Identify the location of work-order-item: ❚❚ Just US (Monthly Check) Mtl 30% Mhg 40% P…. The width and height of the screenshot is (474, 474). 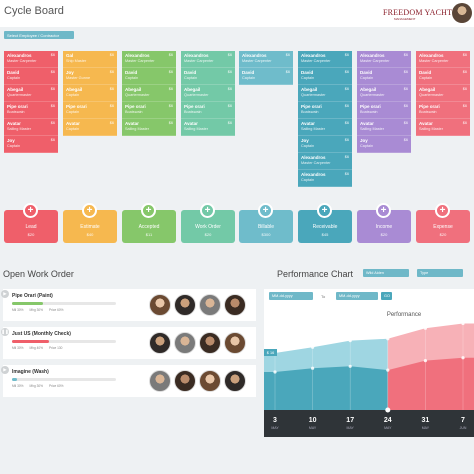
(128, 343).